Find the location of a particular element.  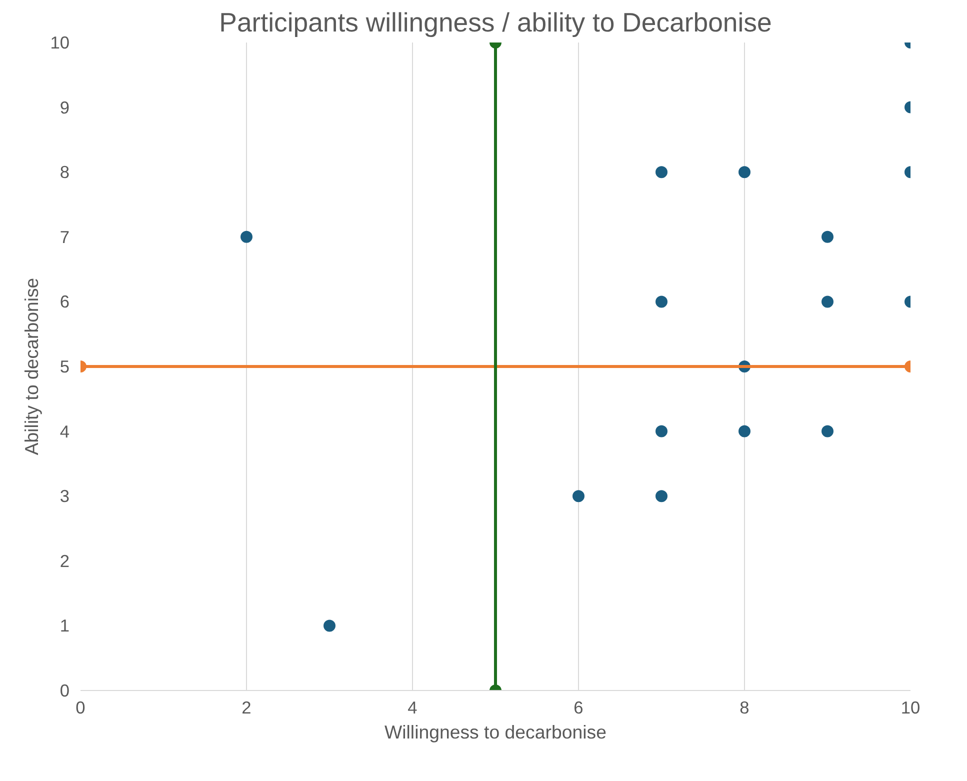

y-tick-label: 1 is located at coordinates (65, 626).